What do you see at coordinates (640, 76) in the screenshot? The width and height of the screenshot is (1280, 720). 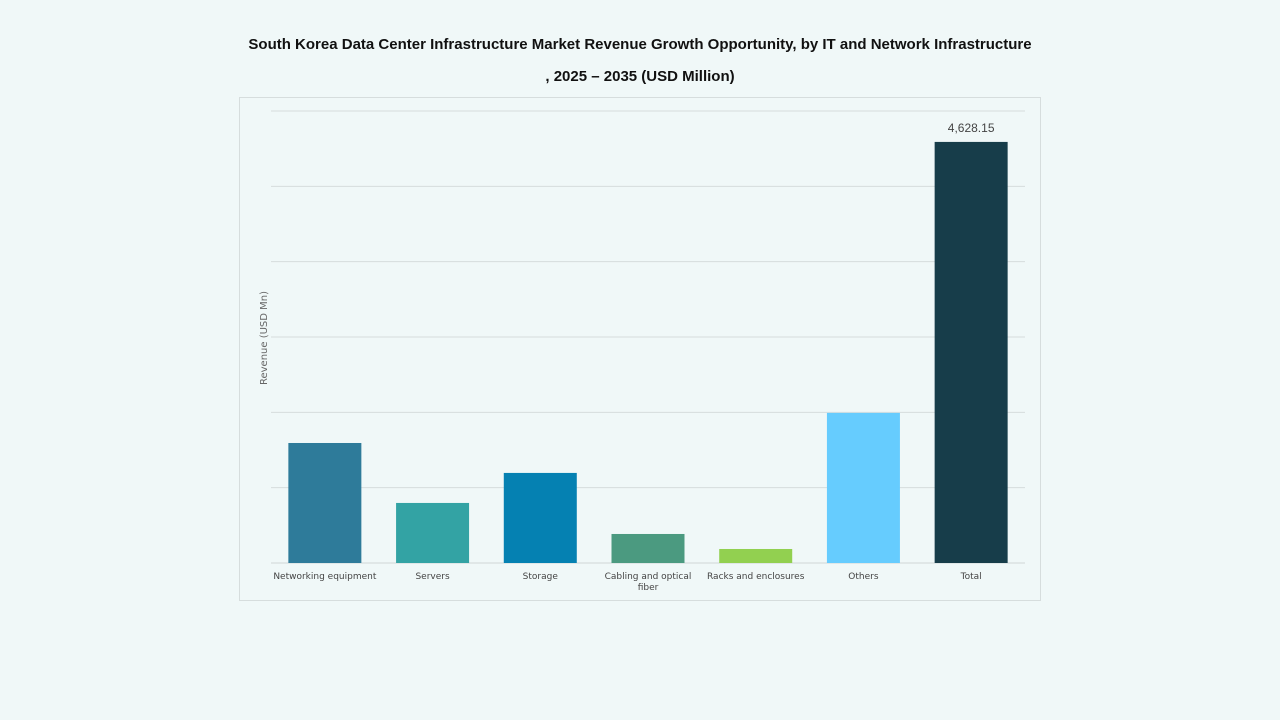 I see `chart-subtitle: , 2025 – 2035 (USD Million)` at bounding box center [640, 76].